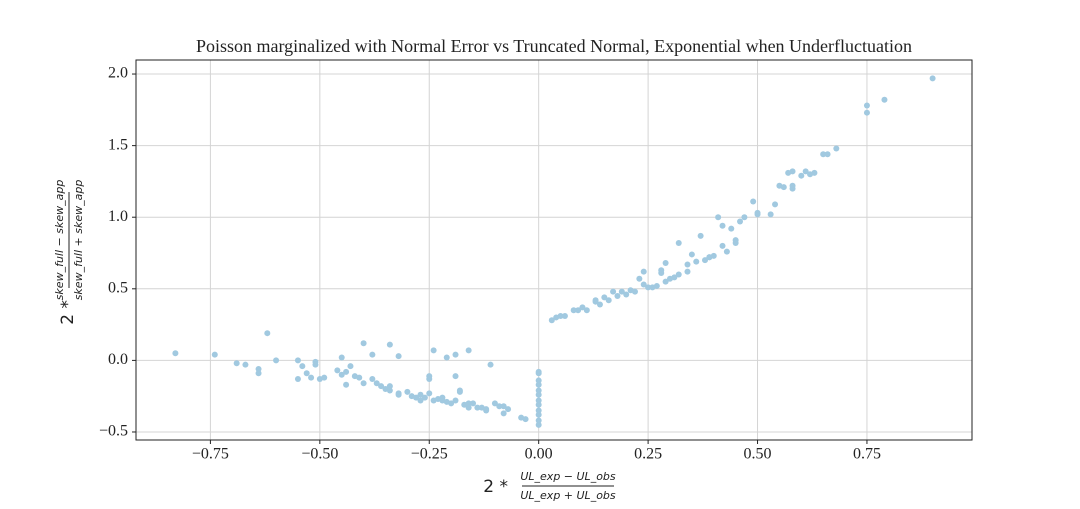 The height and width of the screenshot is (509, 1080). What do you see at coordinates (758, 454) in the screenshot?
I see `x-tick-label: 0.50` at bounding box center [758, 454].